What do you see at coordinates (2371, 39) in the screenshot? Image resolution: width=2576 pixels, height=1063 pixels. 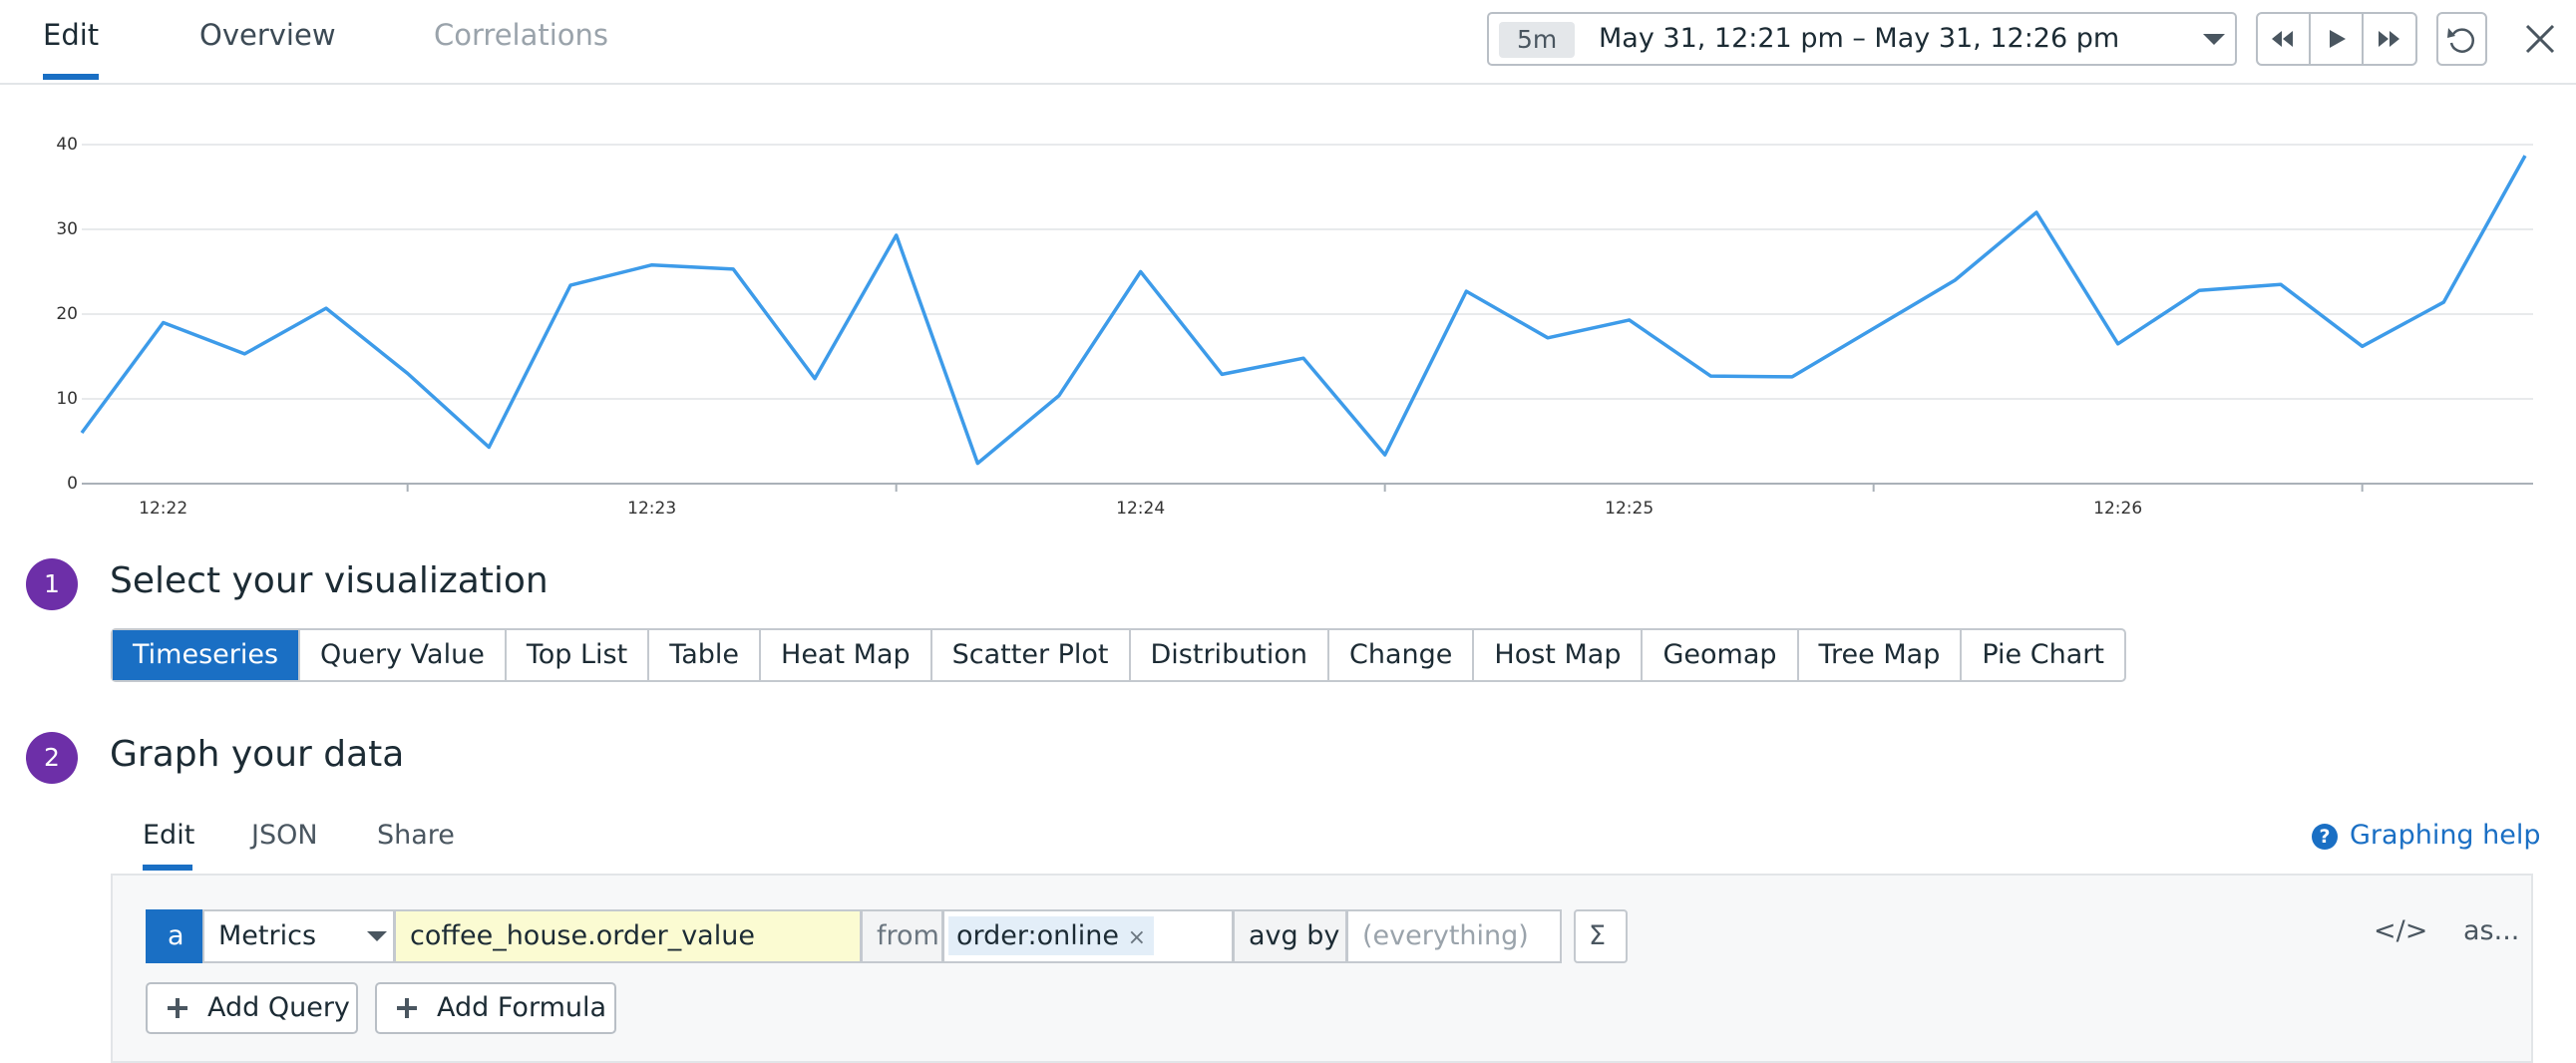 I see `time-controls` at bounding box center [2371, 39].